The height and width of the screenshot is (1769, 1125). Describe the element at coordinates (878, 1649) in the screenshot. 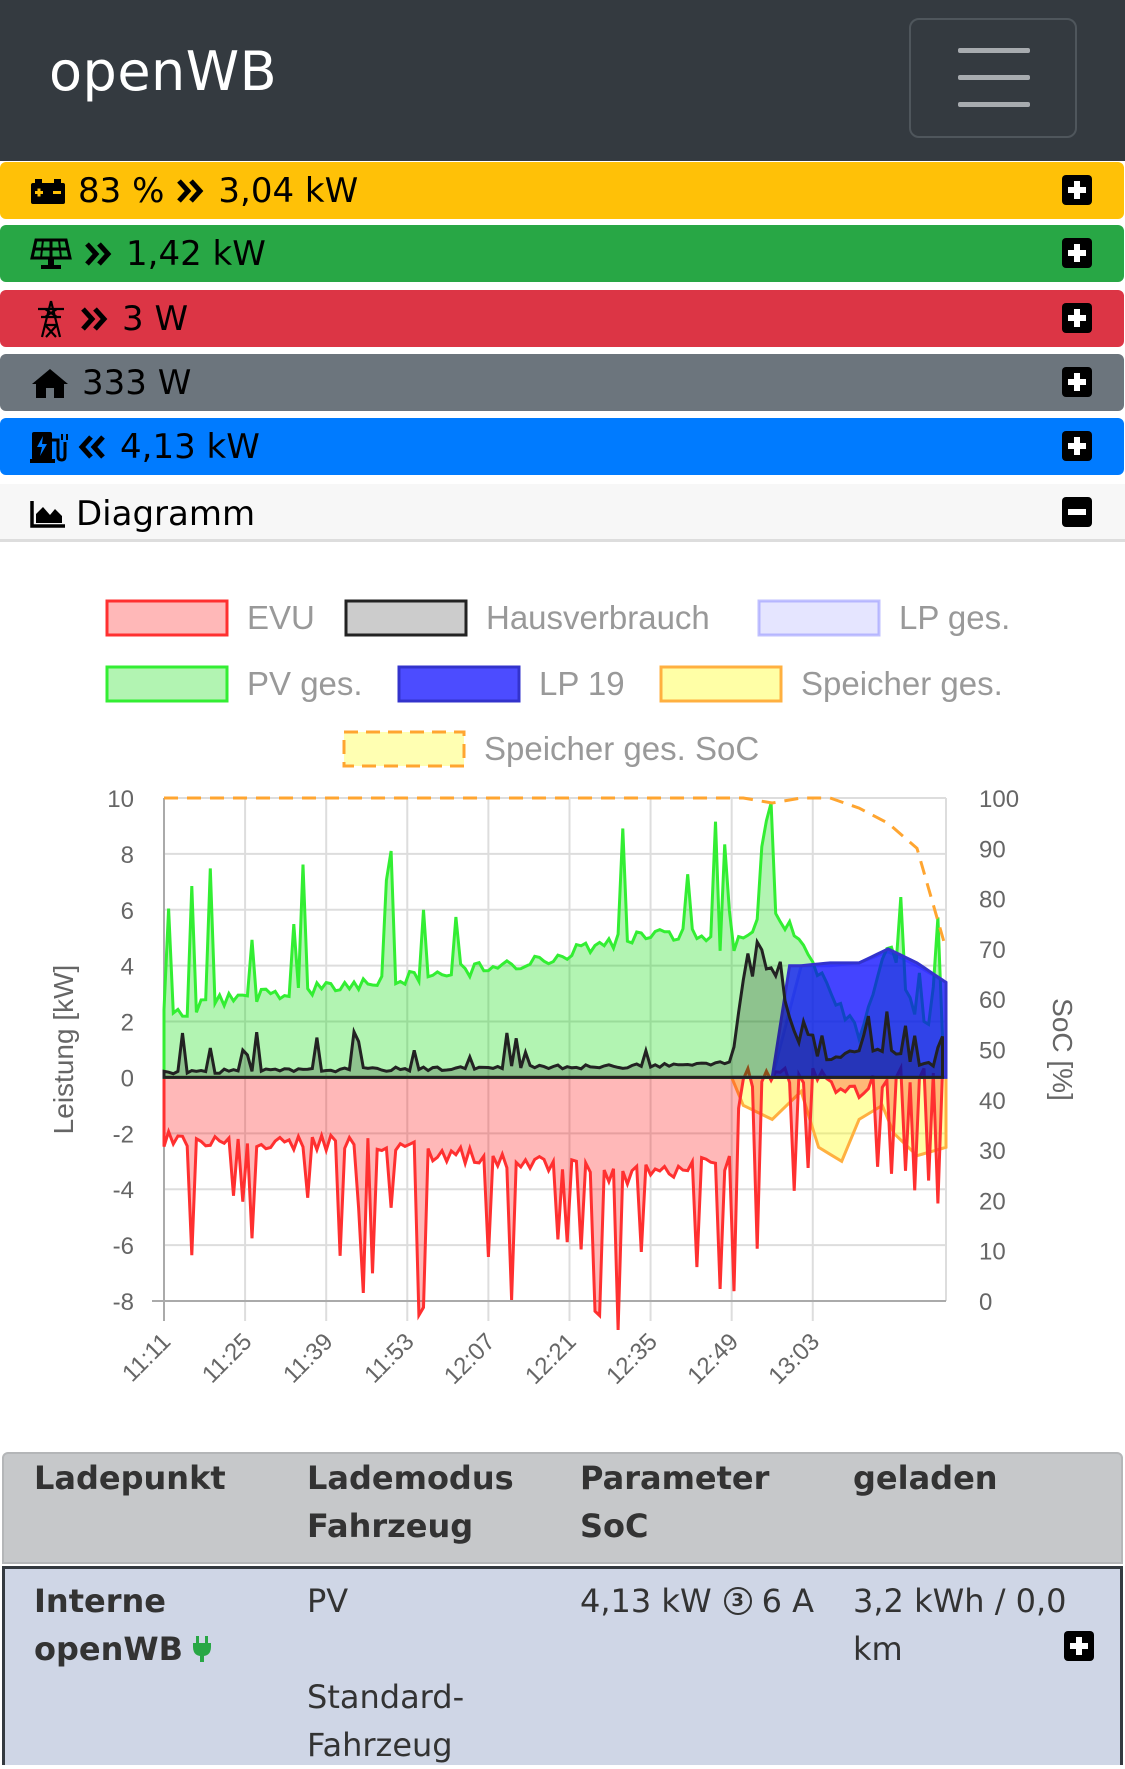

I see `charged-line2: km` at that location.